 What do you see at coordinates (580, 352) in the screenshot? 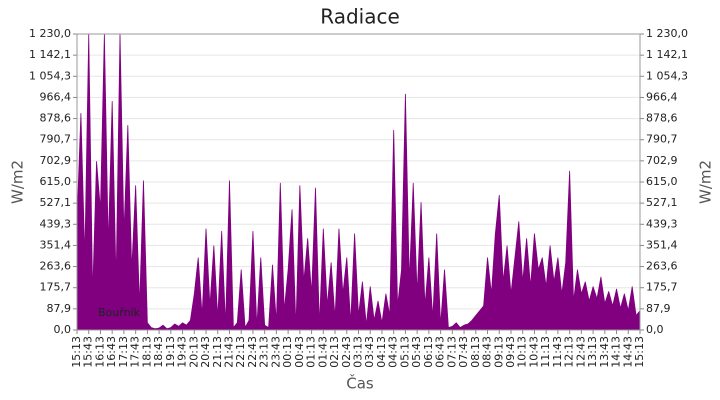
I see `x-tick-label: 12:43` at bounding box center [580, 352].